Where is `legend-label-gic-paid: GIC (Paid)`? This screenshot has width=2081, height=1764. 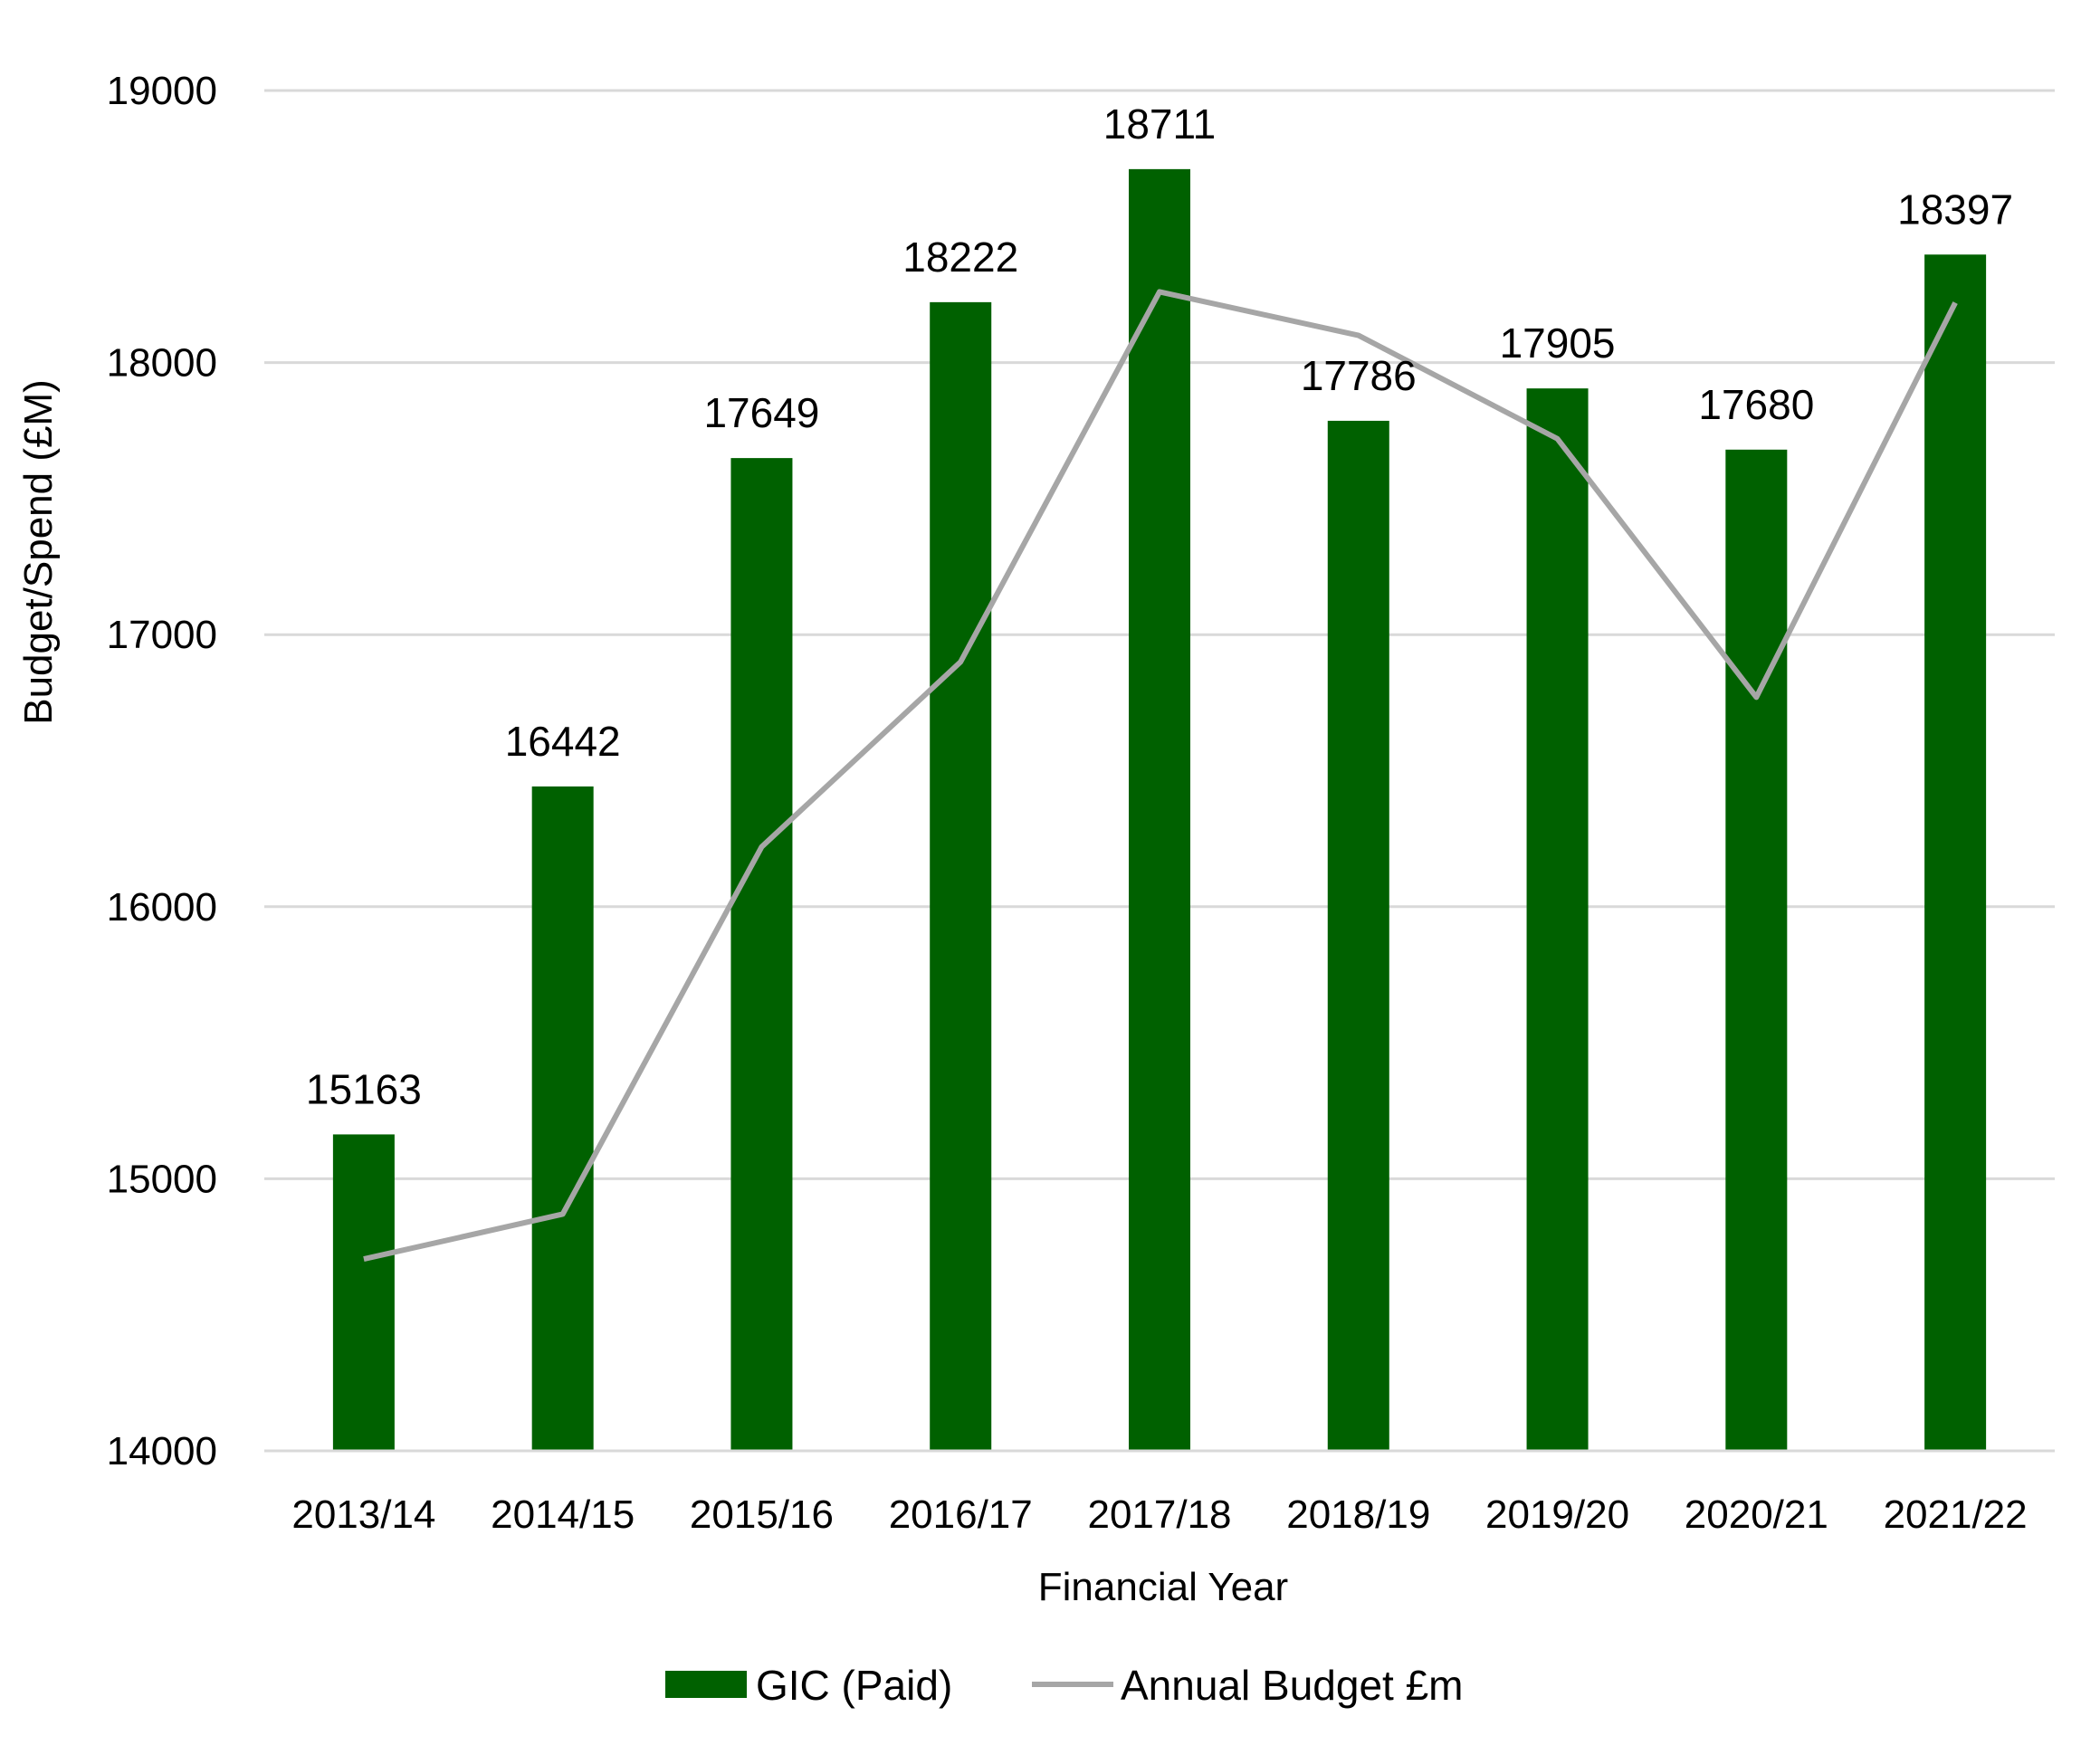
legend-label-gic-paid: GIC (Paid) is located at coordinates (854, 1685).